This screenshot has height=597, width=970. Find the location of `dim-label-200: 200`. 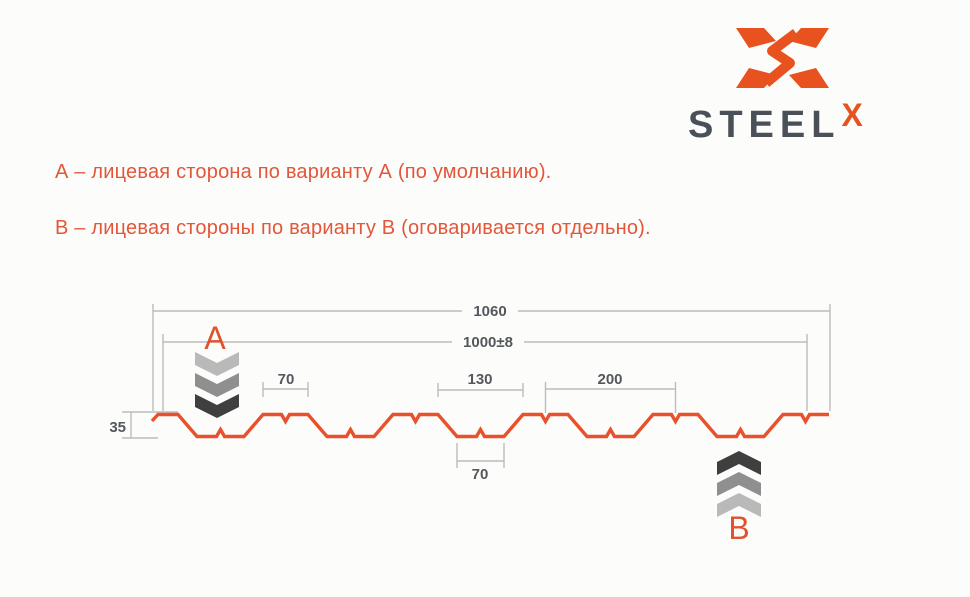

dim-label-200: 200 is located at coordinates (609, 379).